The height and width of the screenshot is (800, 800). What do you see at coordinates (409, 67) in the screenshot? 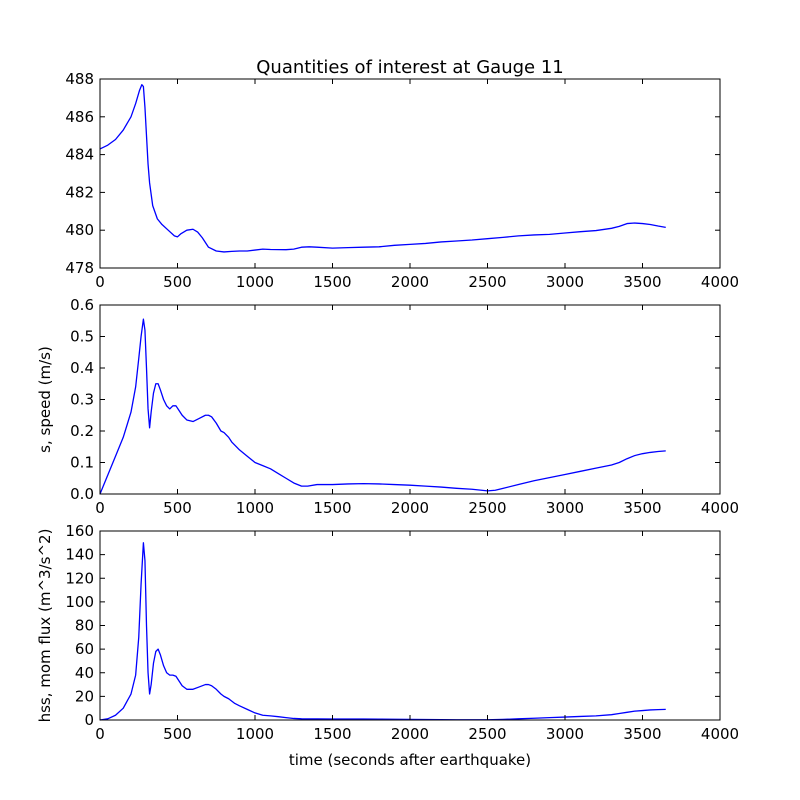
I see `chart-title: Quantities of interest at Gauge 11` at bounding box center [409, 67].